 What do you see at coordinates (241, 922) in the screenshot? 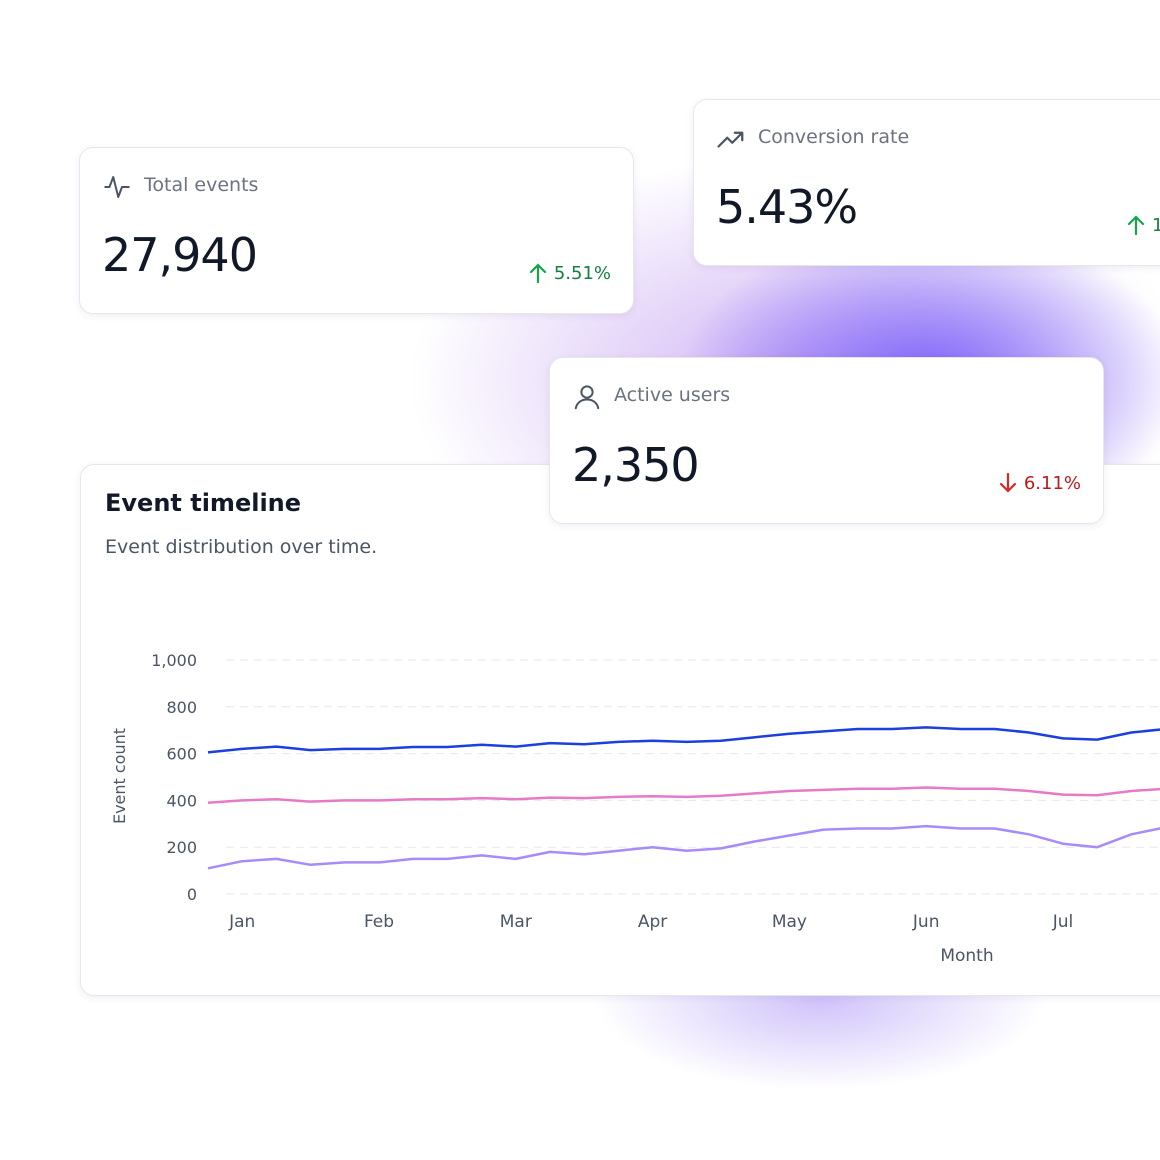
I see `x-tick-label: Jan` at bounding box center [241, 922].